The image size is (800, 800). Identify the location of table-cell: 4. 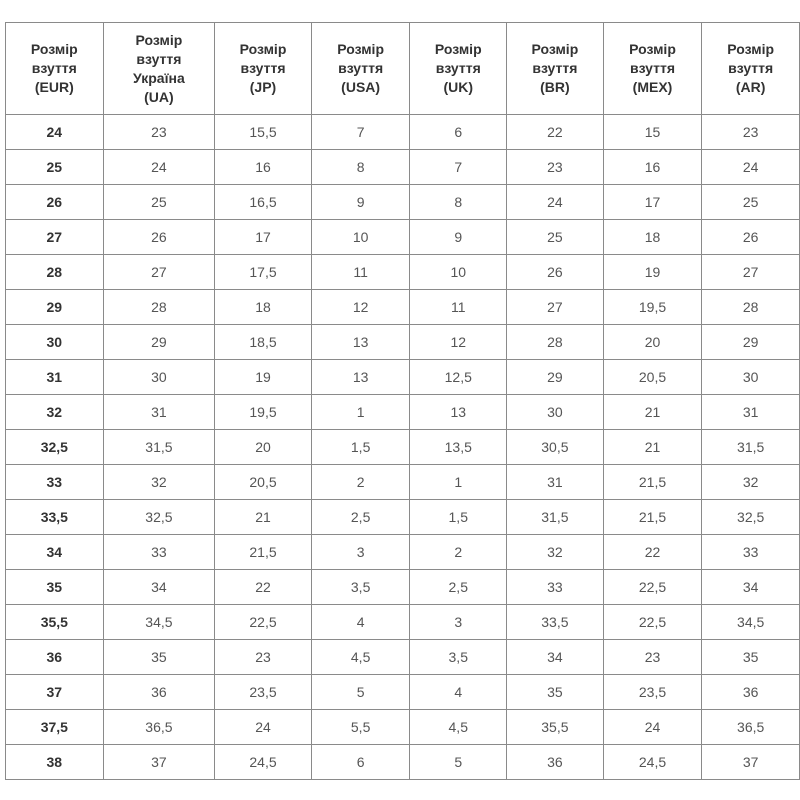
(458, 692).